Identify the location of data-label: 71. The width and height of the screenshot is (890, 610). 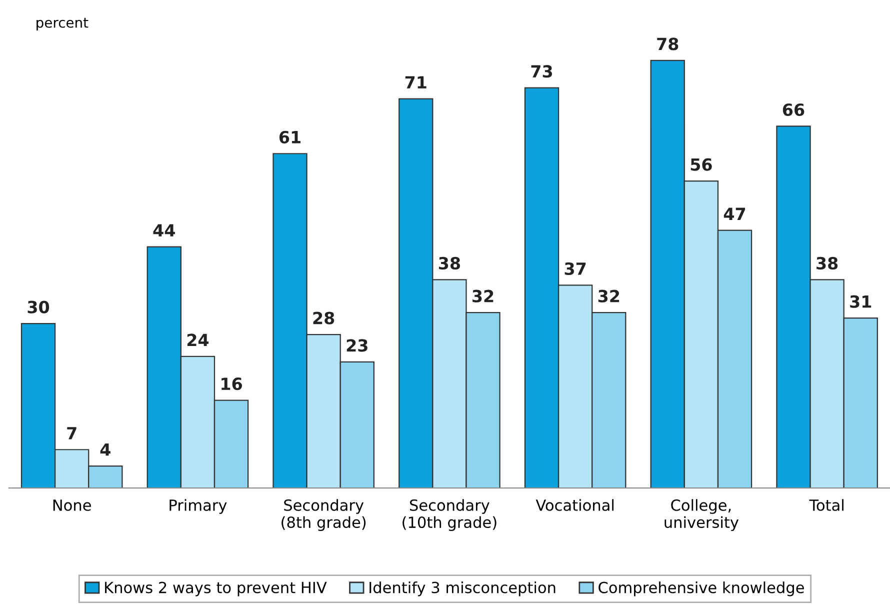
(415, 82).